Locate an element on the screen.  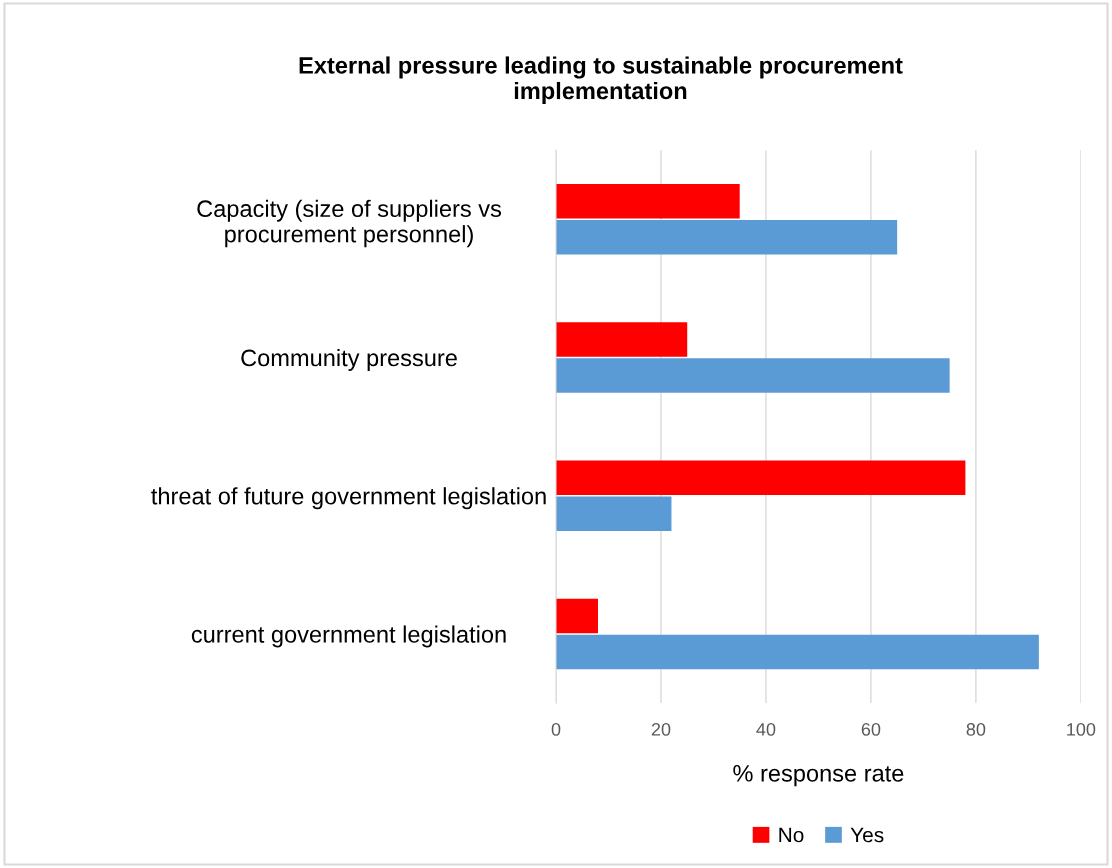
legend-label: No is located at coordinates (791, 835).